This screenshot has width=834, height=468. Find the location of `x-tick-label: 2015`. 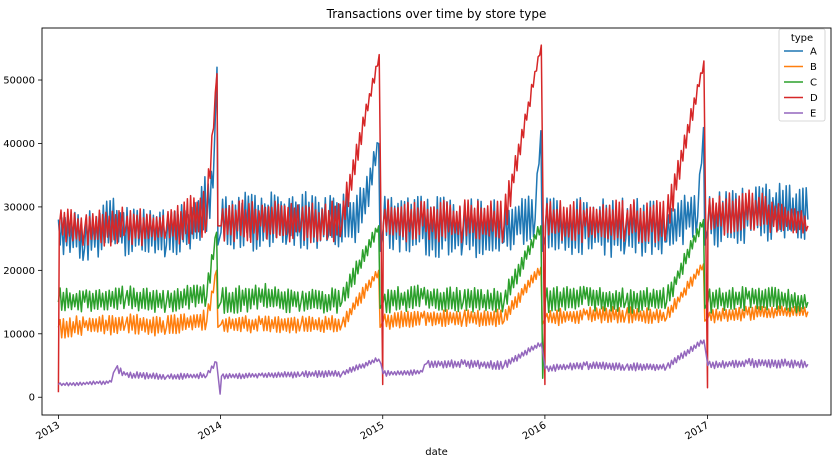

x-tick-label: 2015 is located at coordinates (373, 431).